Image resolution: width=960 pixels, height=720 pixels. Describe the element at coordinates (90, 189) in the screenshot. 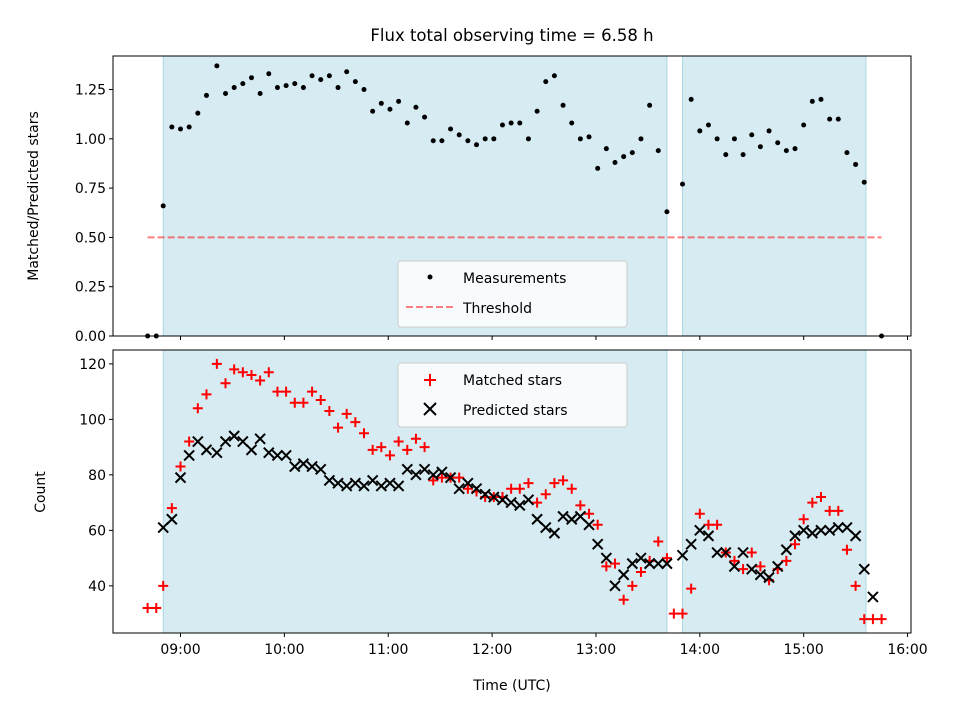

I see `top-y-tick-label: 0.75` at that location.